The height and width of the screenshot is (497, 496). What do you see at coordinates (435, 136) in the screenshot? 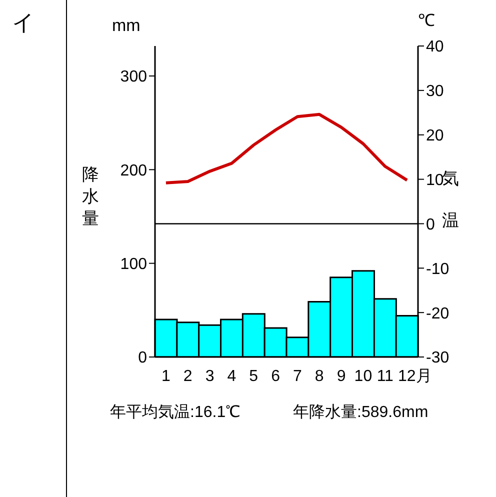
I see `y2-tick-label: 20` at bounding box center [435, 136].